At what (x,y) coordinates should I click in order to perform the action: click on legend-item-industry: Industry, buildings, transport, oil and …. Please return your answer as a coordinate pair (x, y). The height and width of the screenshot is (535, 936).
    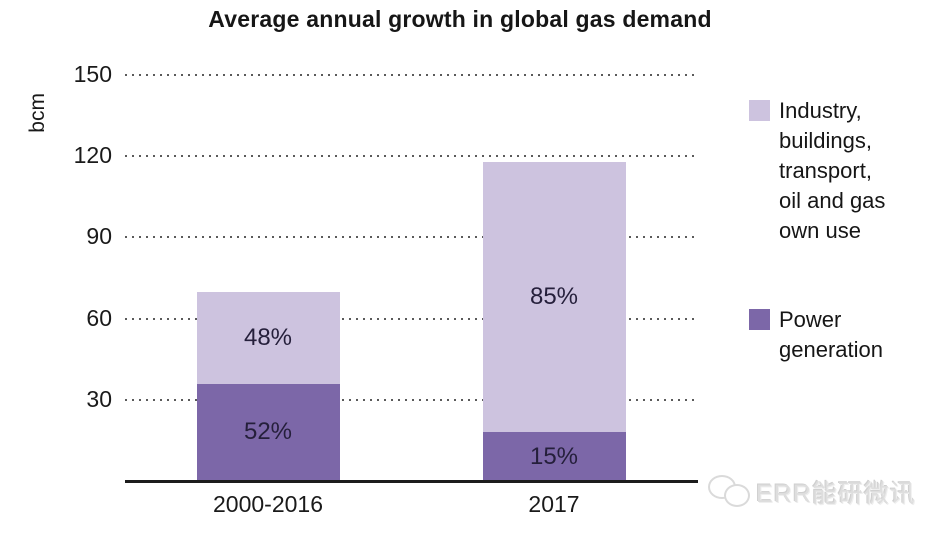
    Looking at the image, I should click on (824, 171).